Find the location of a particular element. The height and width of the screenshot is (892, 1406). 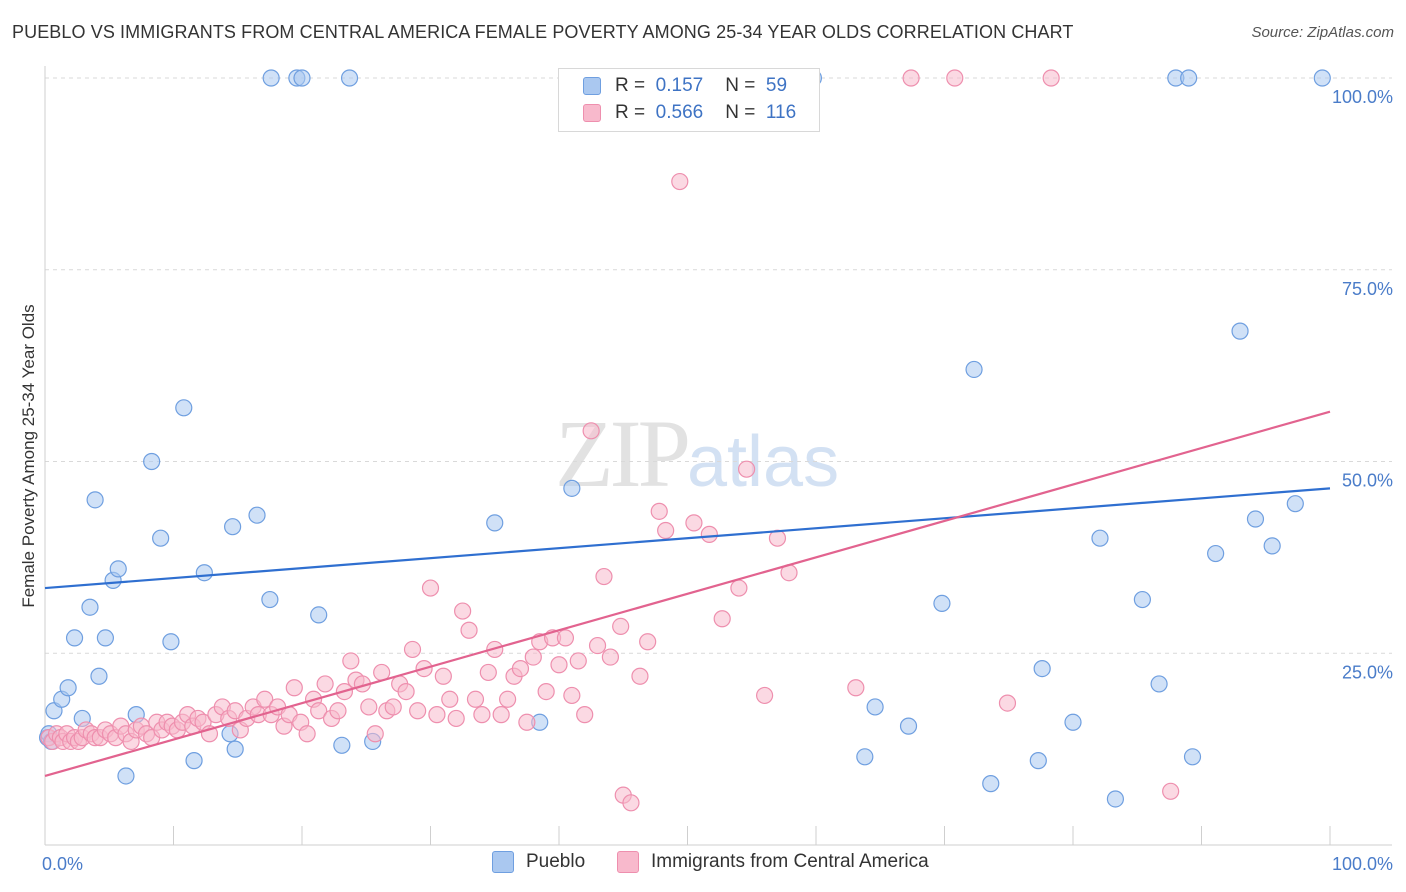

legend-n-label: N = is located at coordinates (740, 112).